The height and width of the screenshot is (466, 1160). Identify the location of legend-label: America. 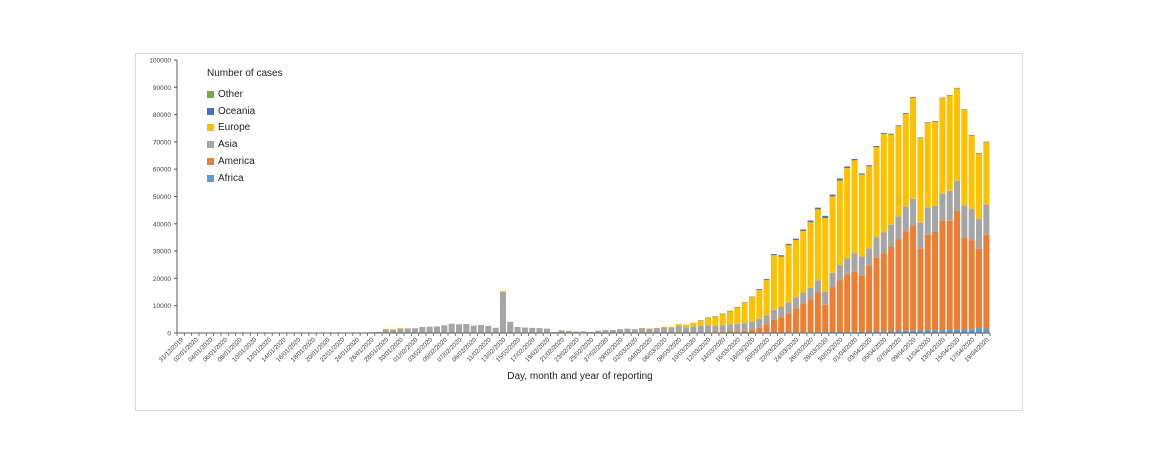
(236, 162).